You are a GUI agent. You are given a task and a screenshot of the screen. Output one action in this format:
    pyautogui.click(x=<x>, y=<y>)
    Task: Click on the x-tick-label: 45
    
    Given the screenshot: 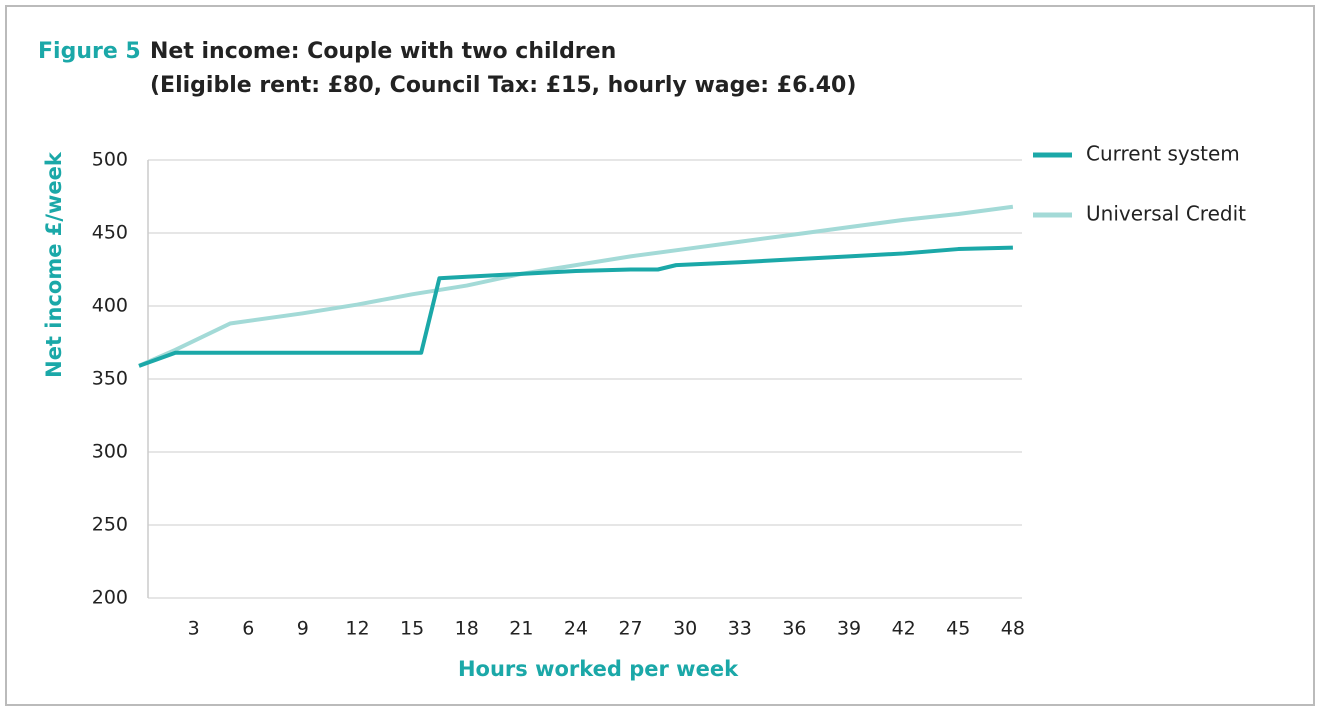 What is the action you would take?
    pyautogui.click(x=958, y=629)
    